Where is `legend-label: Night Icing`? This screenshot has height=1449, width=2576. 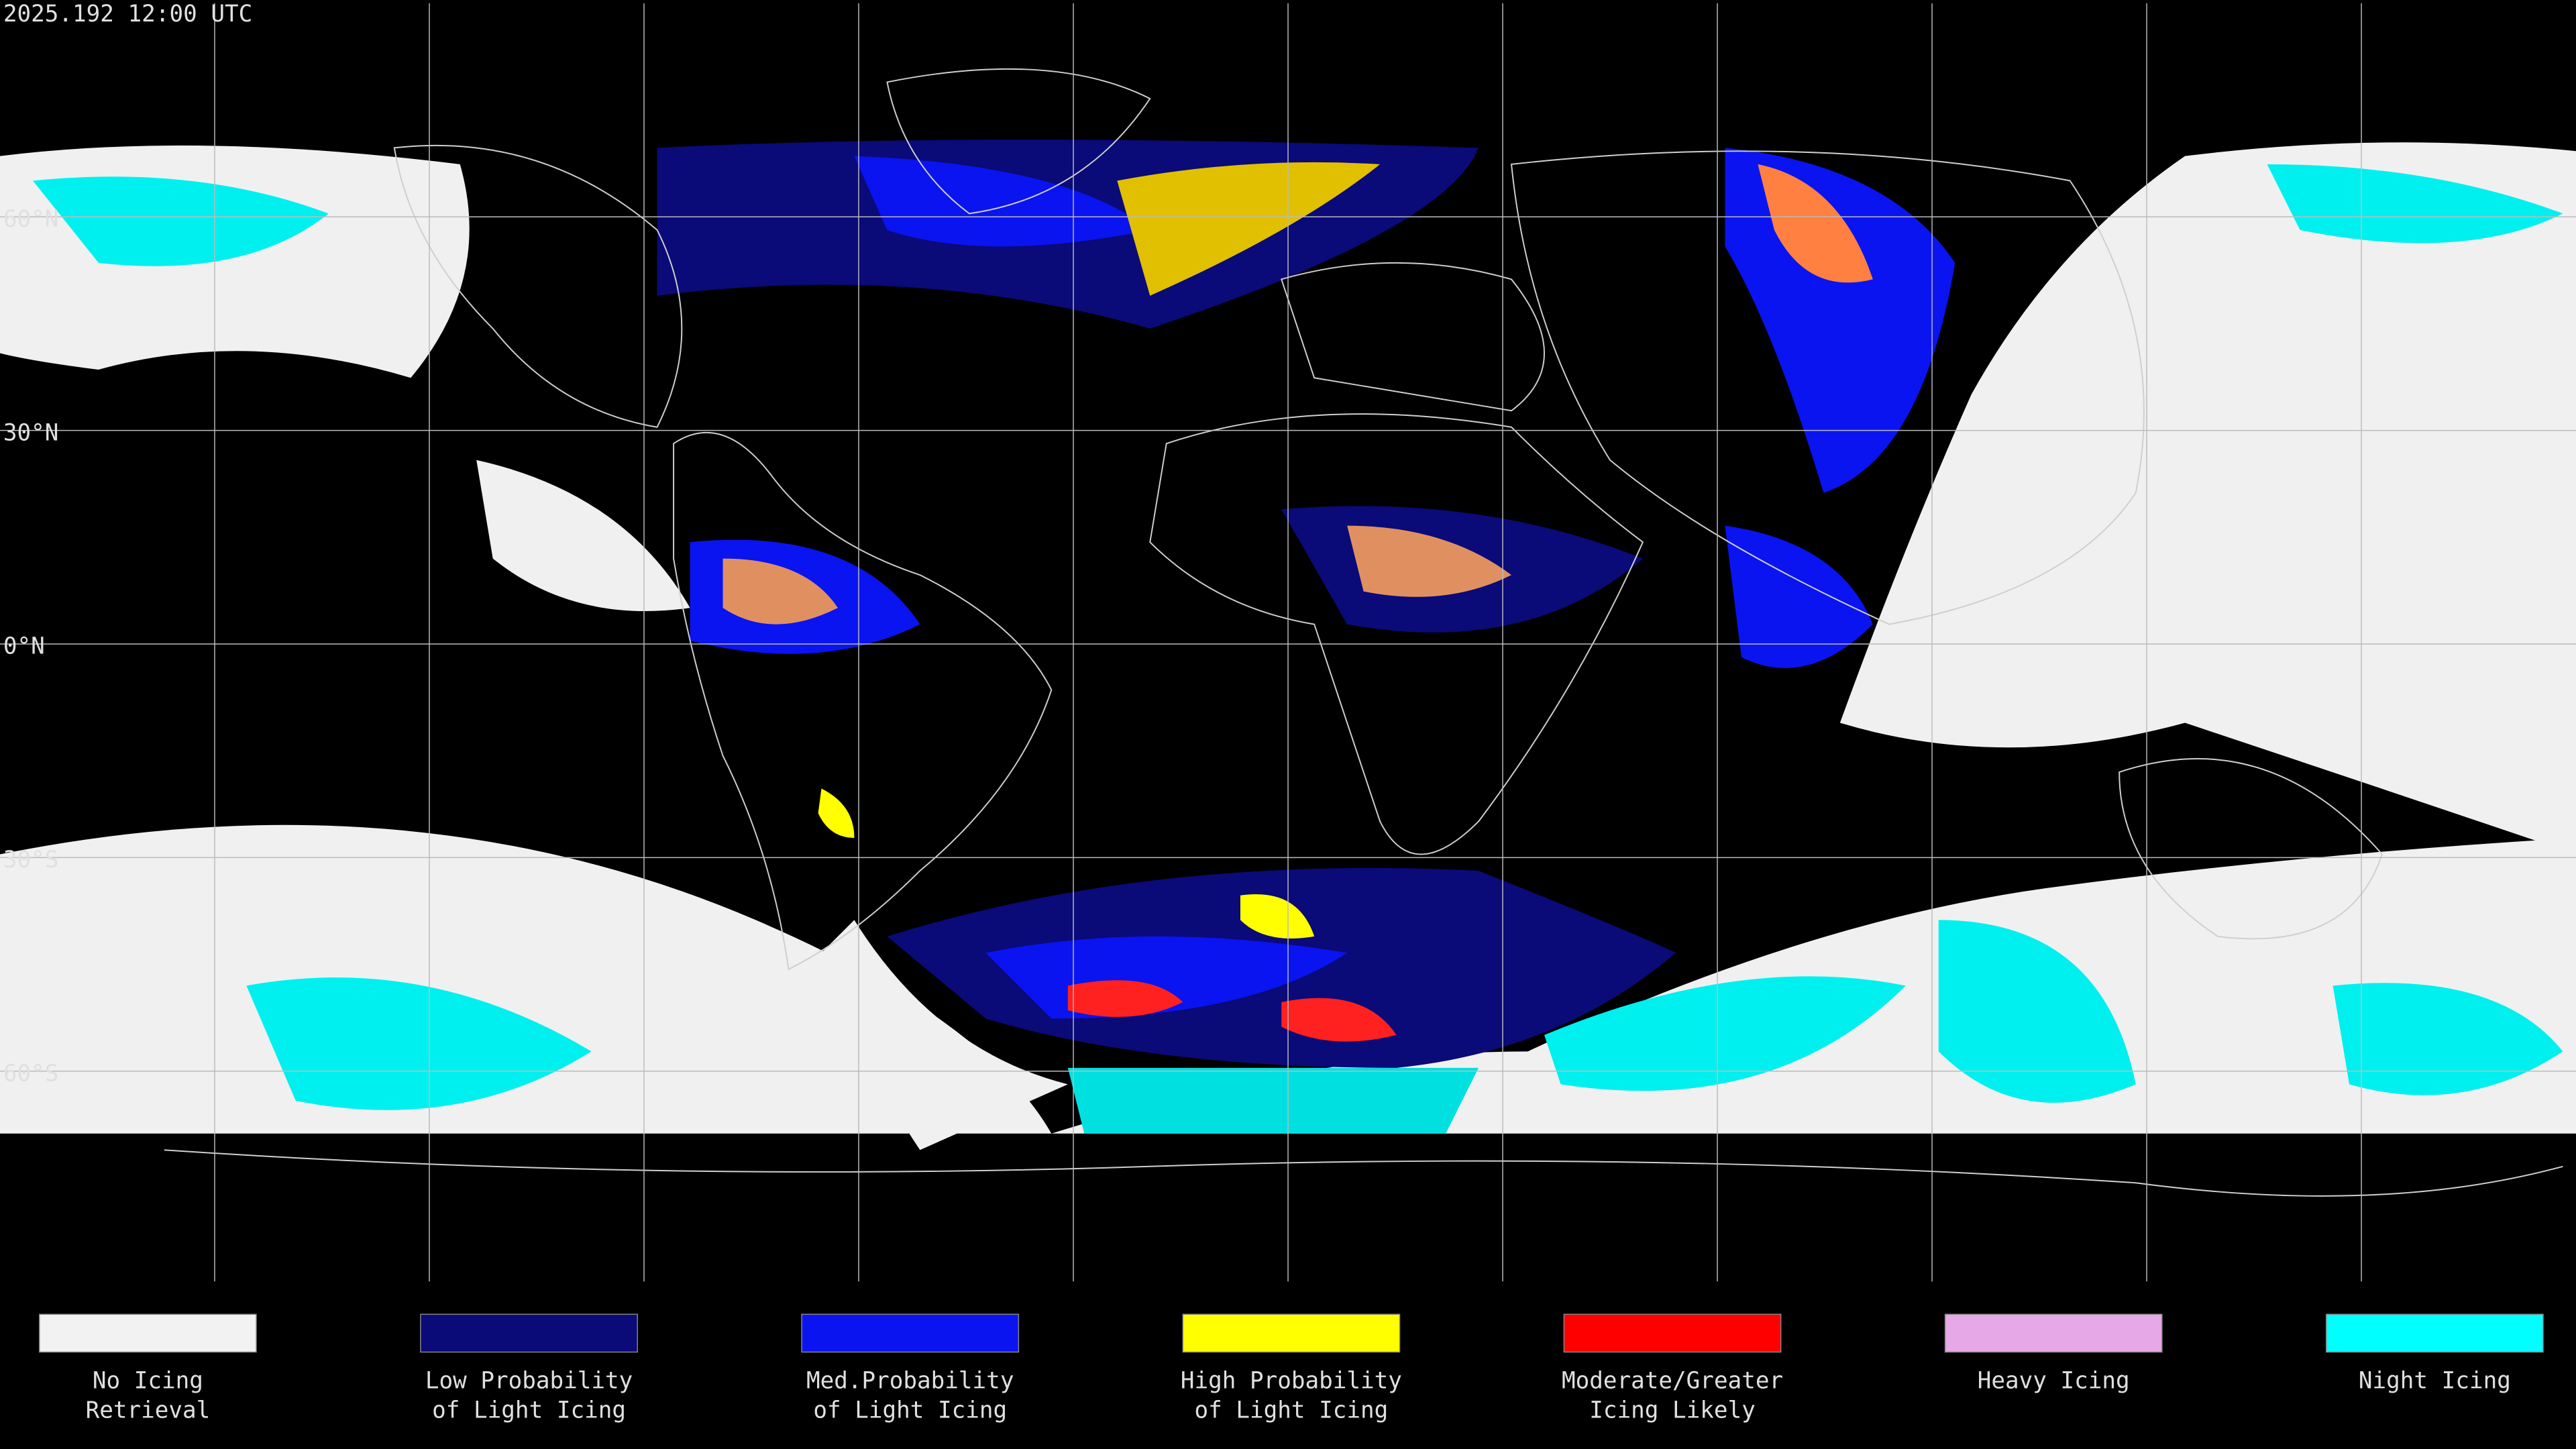 legend-label: Night Icing is located at coordinates (2435, 1380).